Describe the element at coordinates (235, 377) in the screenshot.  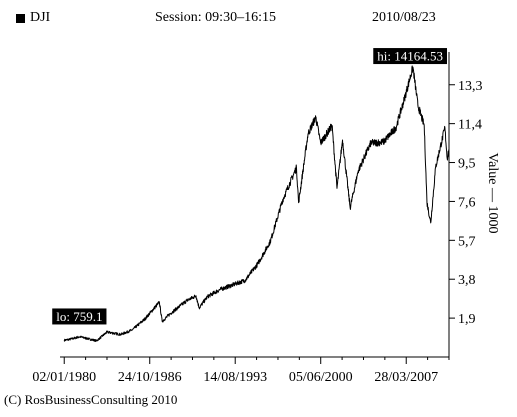
I see `x-tick-label: 14/08/1993` at that location.